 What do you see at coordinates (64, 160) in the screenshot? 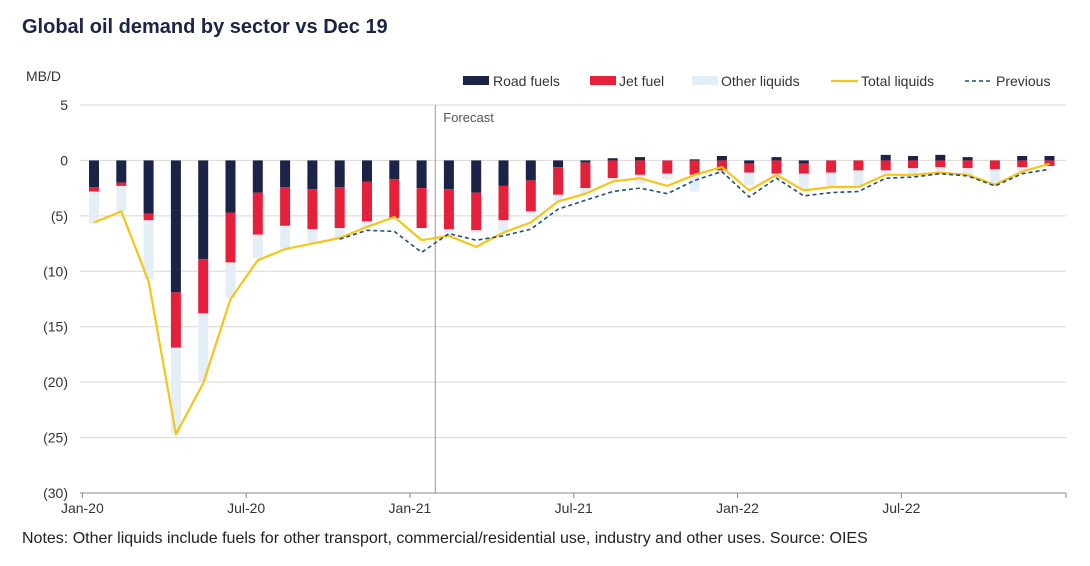
I see `y-tick-label: 0` at bounding box center [64, 160].